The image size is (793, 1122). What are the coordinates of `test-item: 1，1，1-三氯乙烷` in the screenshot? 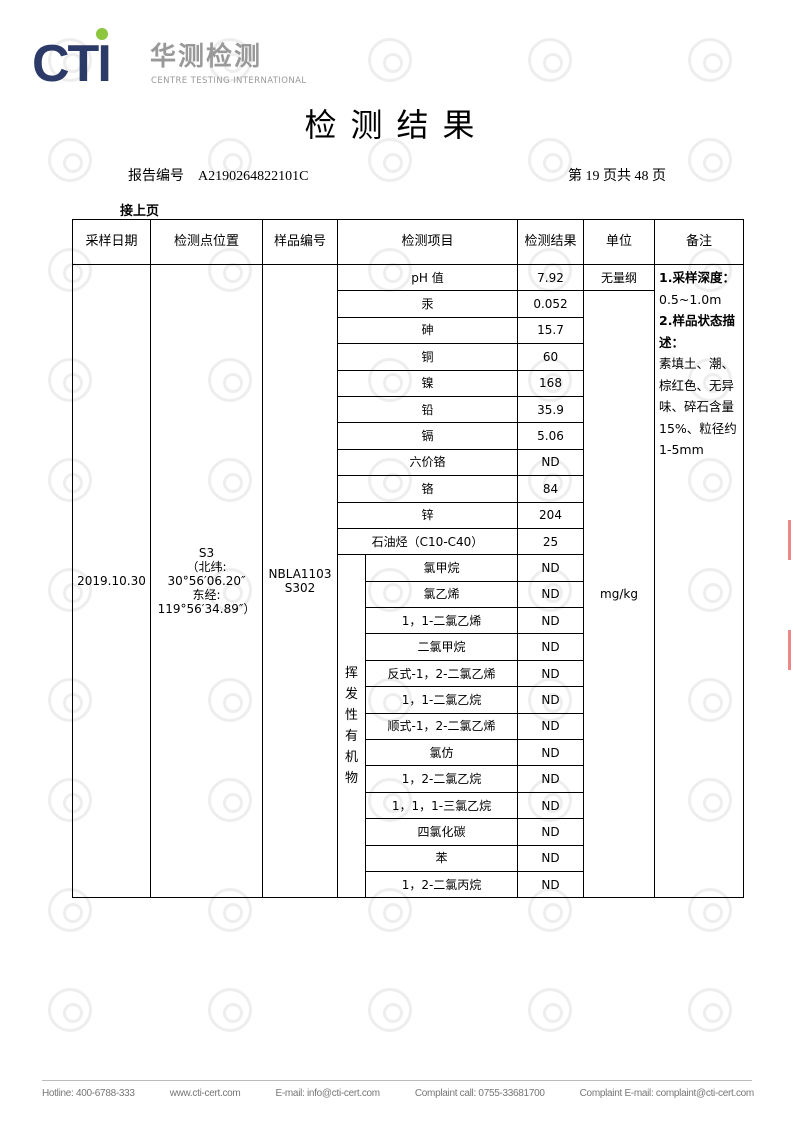 It's located at (441, 805).